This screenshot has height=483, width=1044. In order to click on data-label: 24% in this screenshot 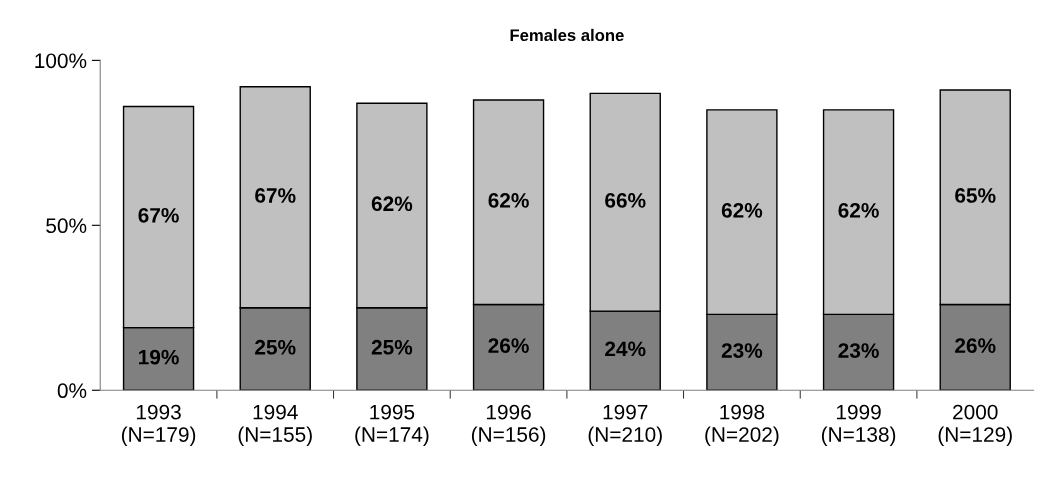, I will do `click(625, 349)`.